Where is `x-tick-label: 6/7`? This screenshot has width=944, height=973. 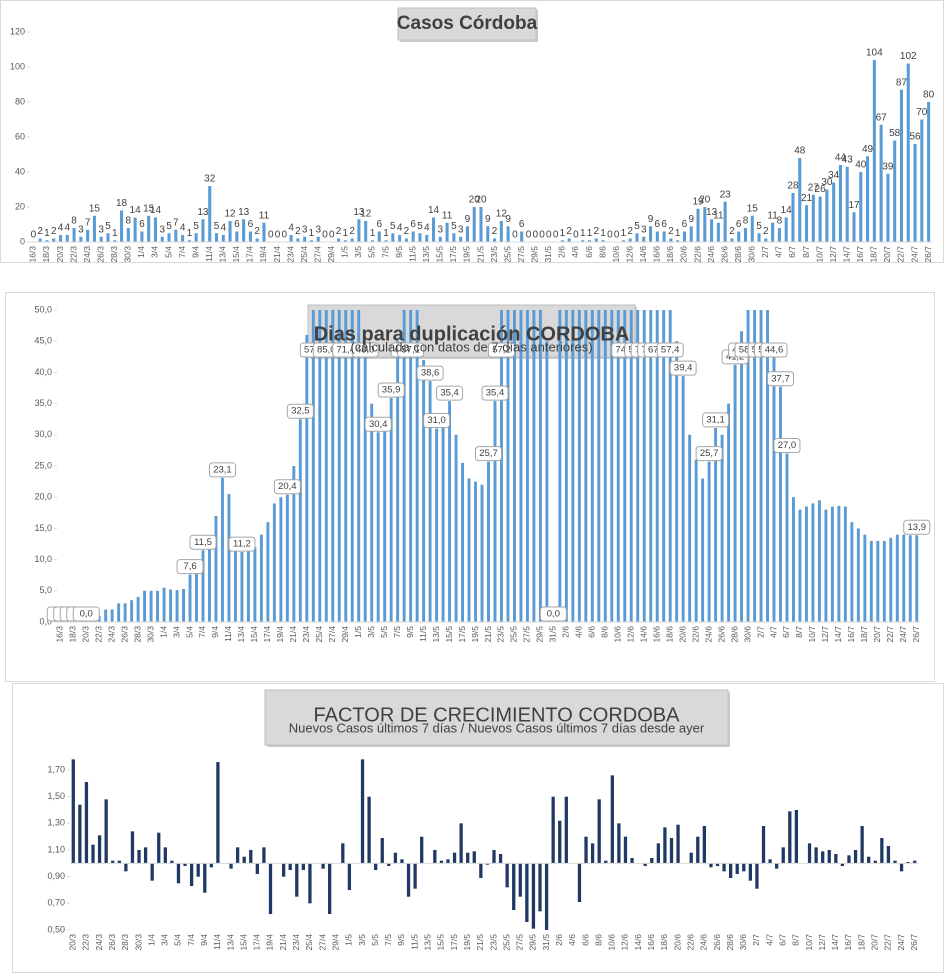
x-tick-label: 6/7 is located at coordinates (782, 940).